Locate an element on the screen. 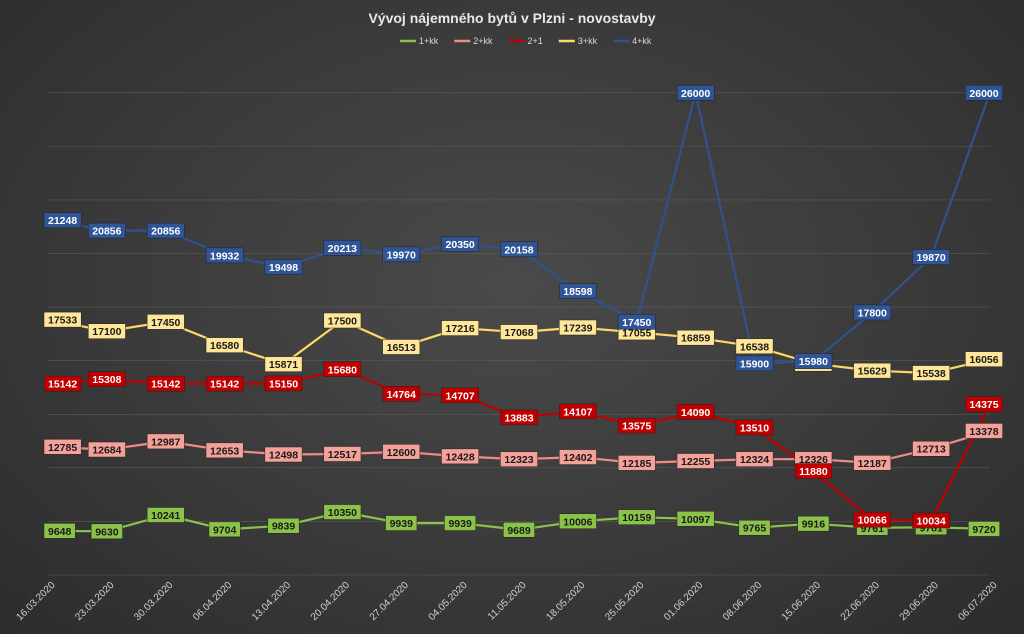 The height and width of the screenshot is (634, 1024). x-tick-label: 11.05.2020 is located at coordinates (507, 601).